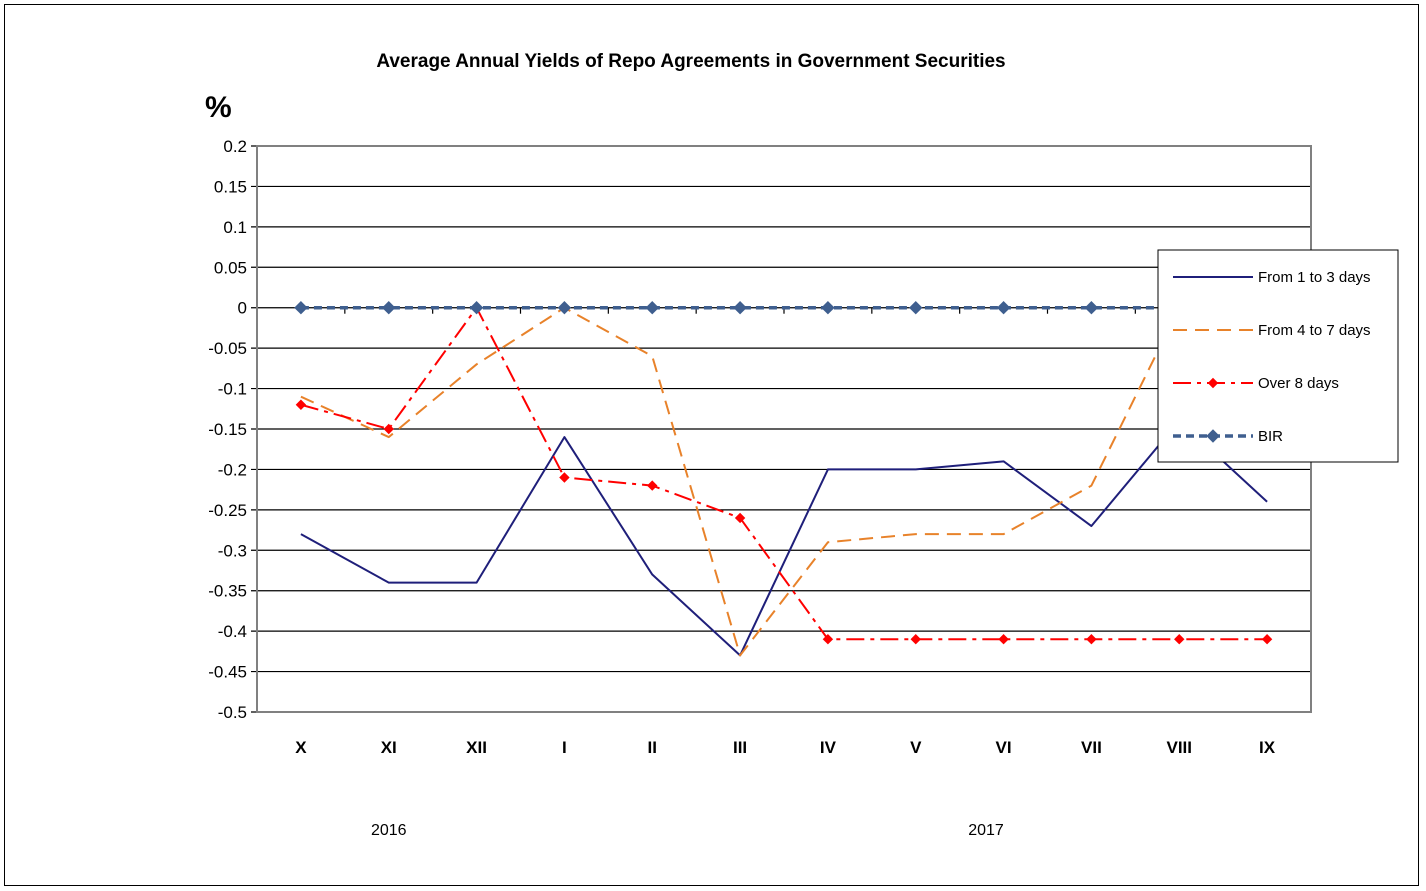  I want to click on y-tick-label: -0.1, so click(232, 389).